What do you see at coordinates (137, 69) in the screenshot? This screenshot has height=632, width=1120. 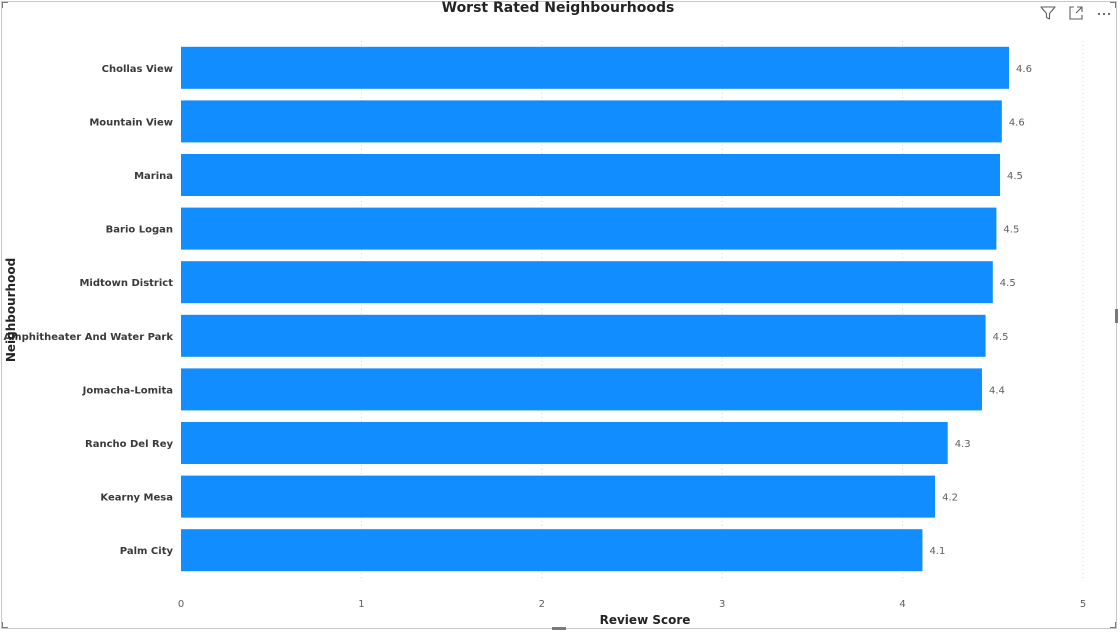 I see `category-label: Chollas View` at bounding box center [137, 69].